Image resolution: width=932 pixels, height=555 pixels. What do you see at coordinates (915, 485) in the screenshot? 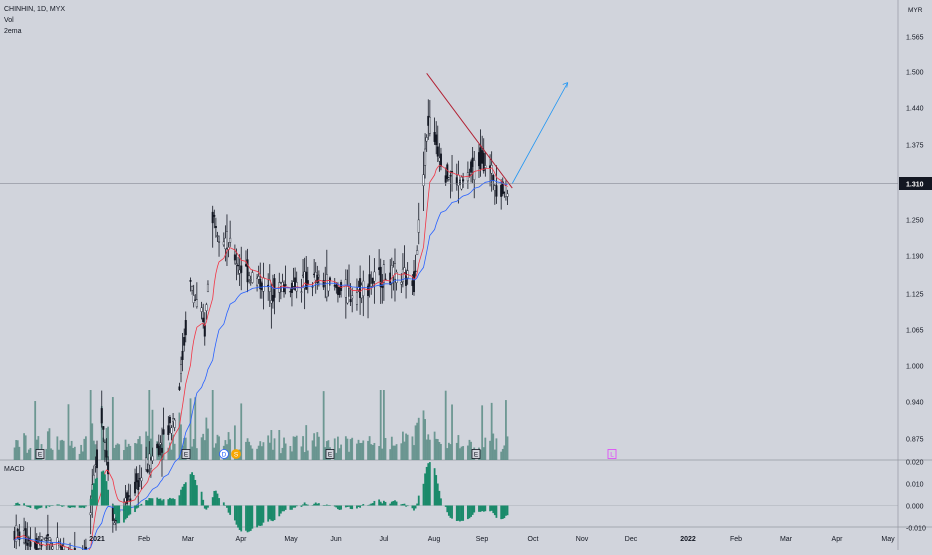
I see `macd-tick-label: 0.010` at bounding box center [915, 485].